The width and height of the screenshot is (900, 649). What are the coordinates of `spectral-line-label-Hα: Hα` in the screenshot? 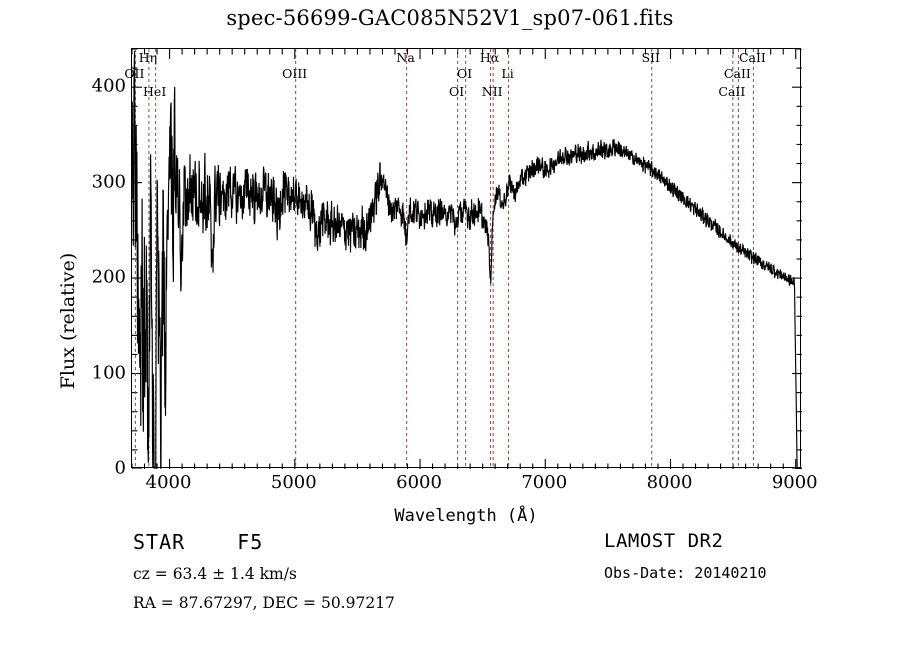 It's located at (489, 57).